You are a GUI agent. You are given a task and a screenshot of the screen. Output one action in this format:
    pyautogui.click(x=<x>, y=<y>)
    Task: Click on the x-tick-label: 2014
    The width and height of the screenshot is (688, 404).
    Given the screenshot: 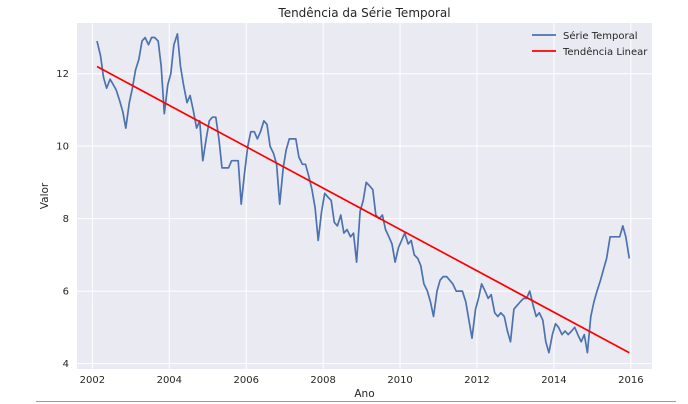 What is the action you would take?
    pyautogui.click(x=553, y=380)
    